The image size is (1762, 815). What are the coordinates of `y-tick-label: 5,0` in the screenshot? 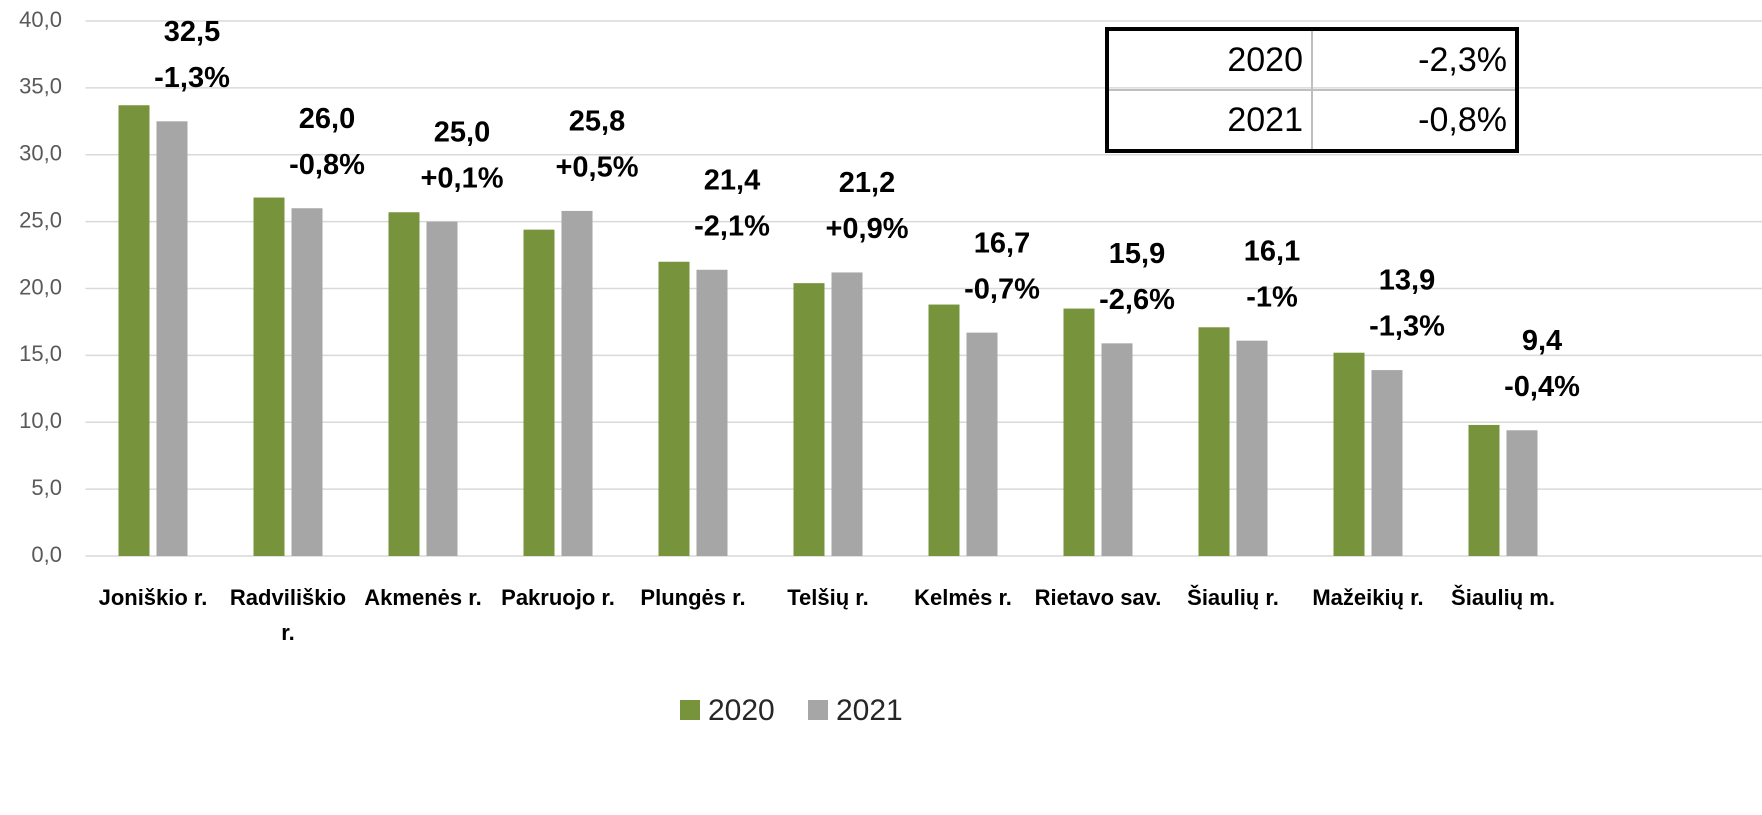 It's located at (46, 487).